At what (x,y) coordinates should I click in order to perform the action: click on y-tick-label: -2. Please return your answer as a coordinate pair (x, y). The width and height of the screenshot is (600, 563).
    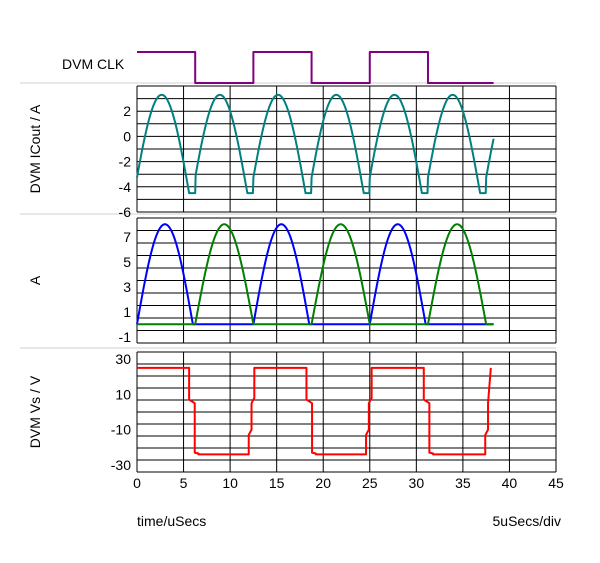
    Looking at the image, I should click on (125, 162).